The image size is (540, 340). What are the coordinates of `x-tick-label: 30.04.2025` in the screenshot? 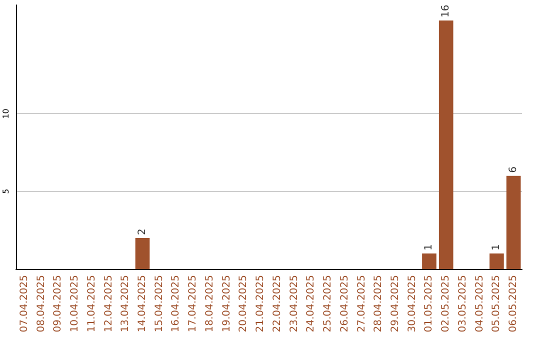 It's located at (412, 303).